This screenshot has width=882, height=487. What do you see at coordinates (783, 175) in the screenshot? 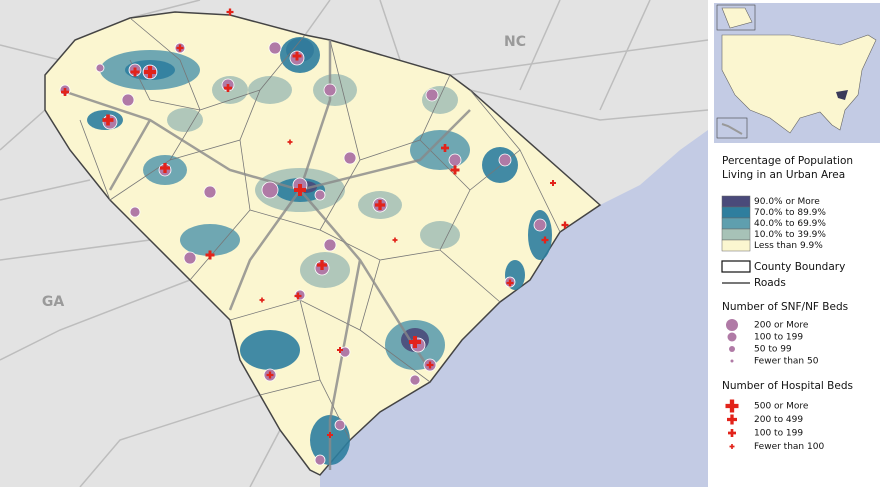
I see `legend-title: Living in an Urban Area` at bounding box center [783, 175].